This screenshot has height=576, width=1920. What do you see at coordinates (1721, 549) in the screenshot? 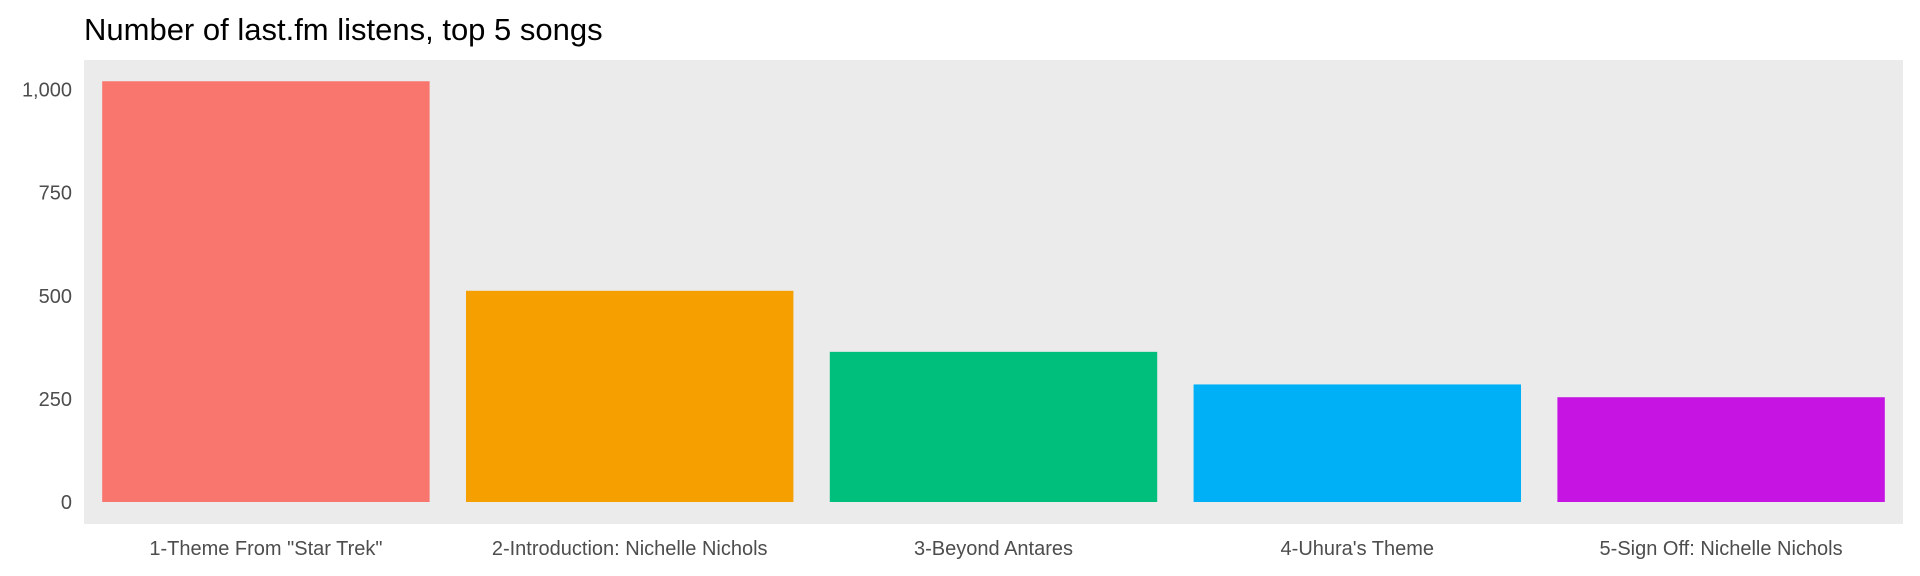
I see `x-tick-label: 5-Sign Off: Nichelle Nichols` at bounding box center [1721, 549].